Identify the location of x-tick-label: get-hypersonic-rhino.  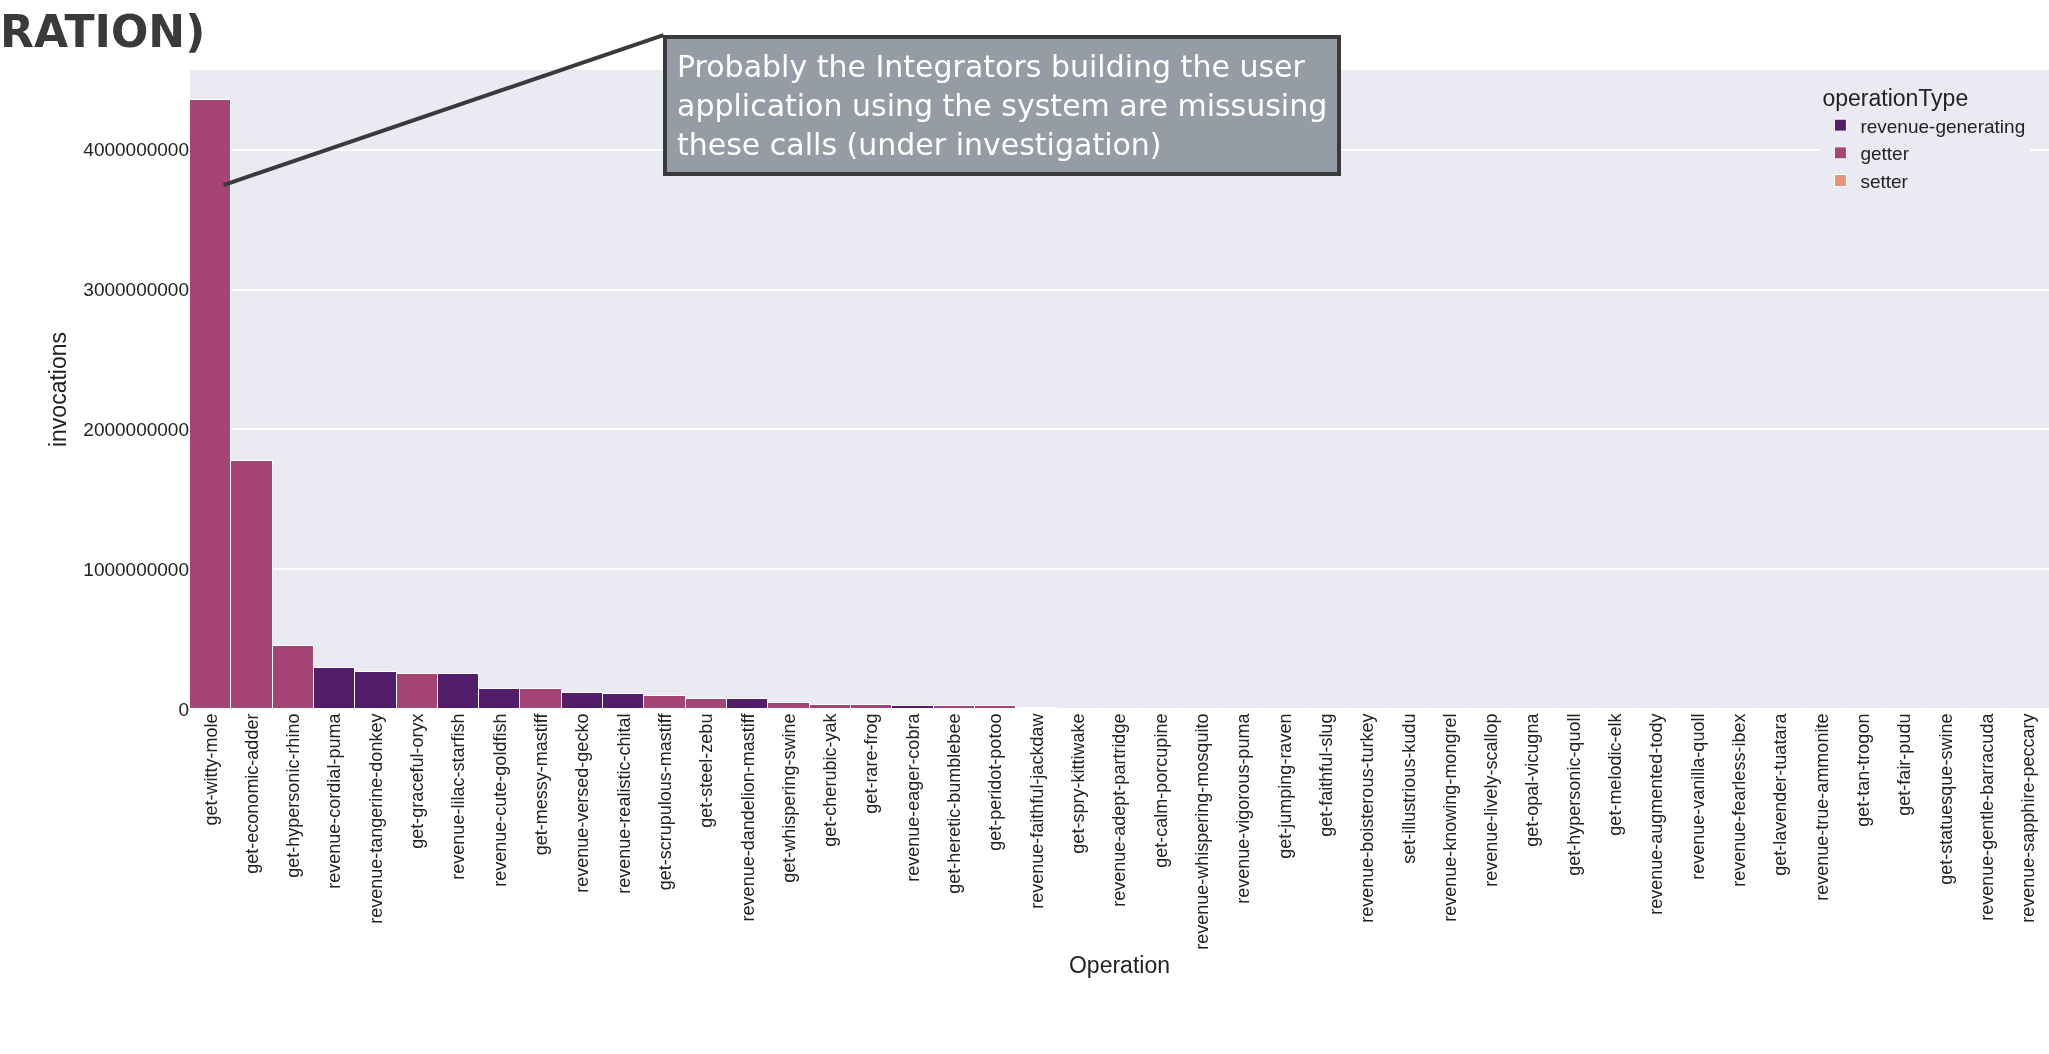
(293, 795).